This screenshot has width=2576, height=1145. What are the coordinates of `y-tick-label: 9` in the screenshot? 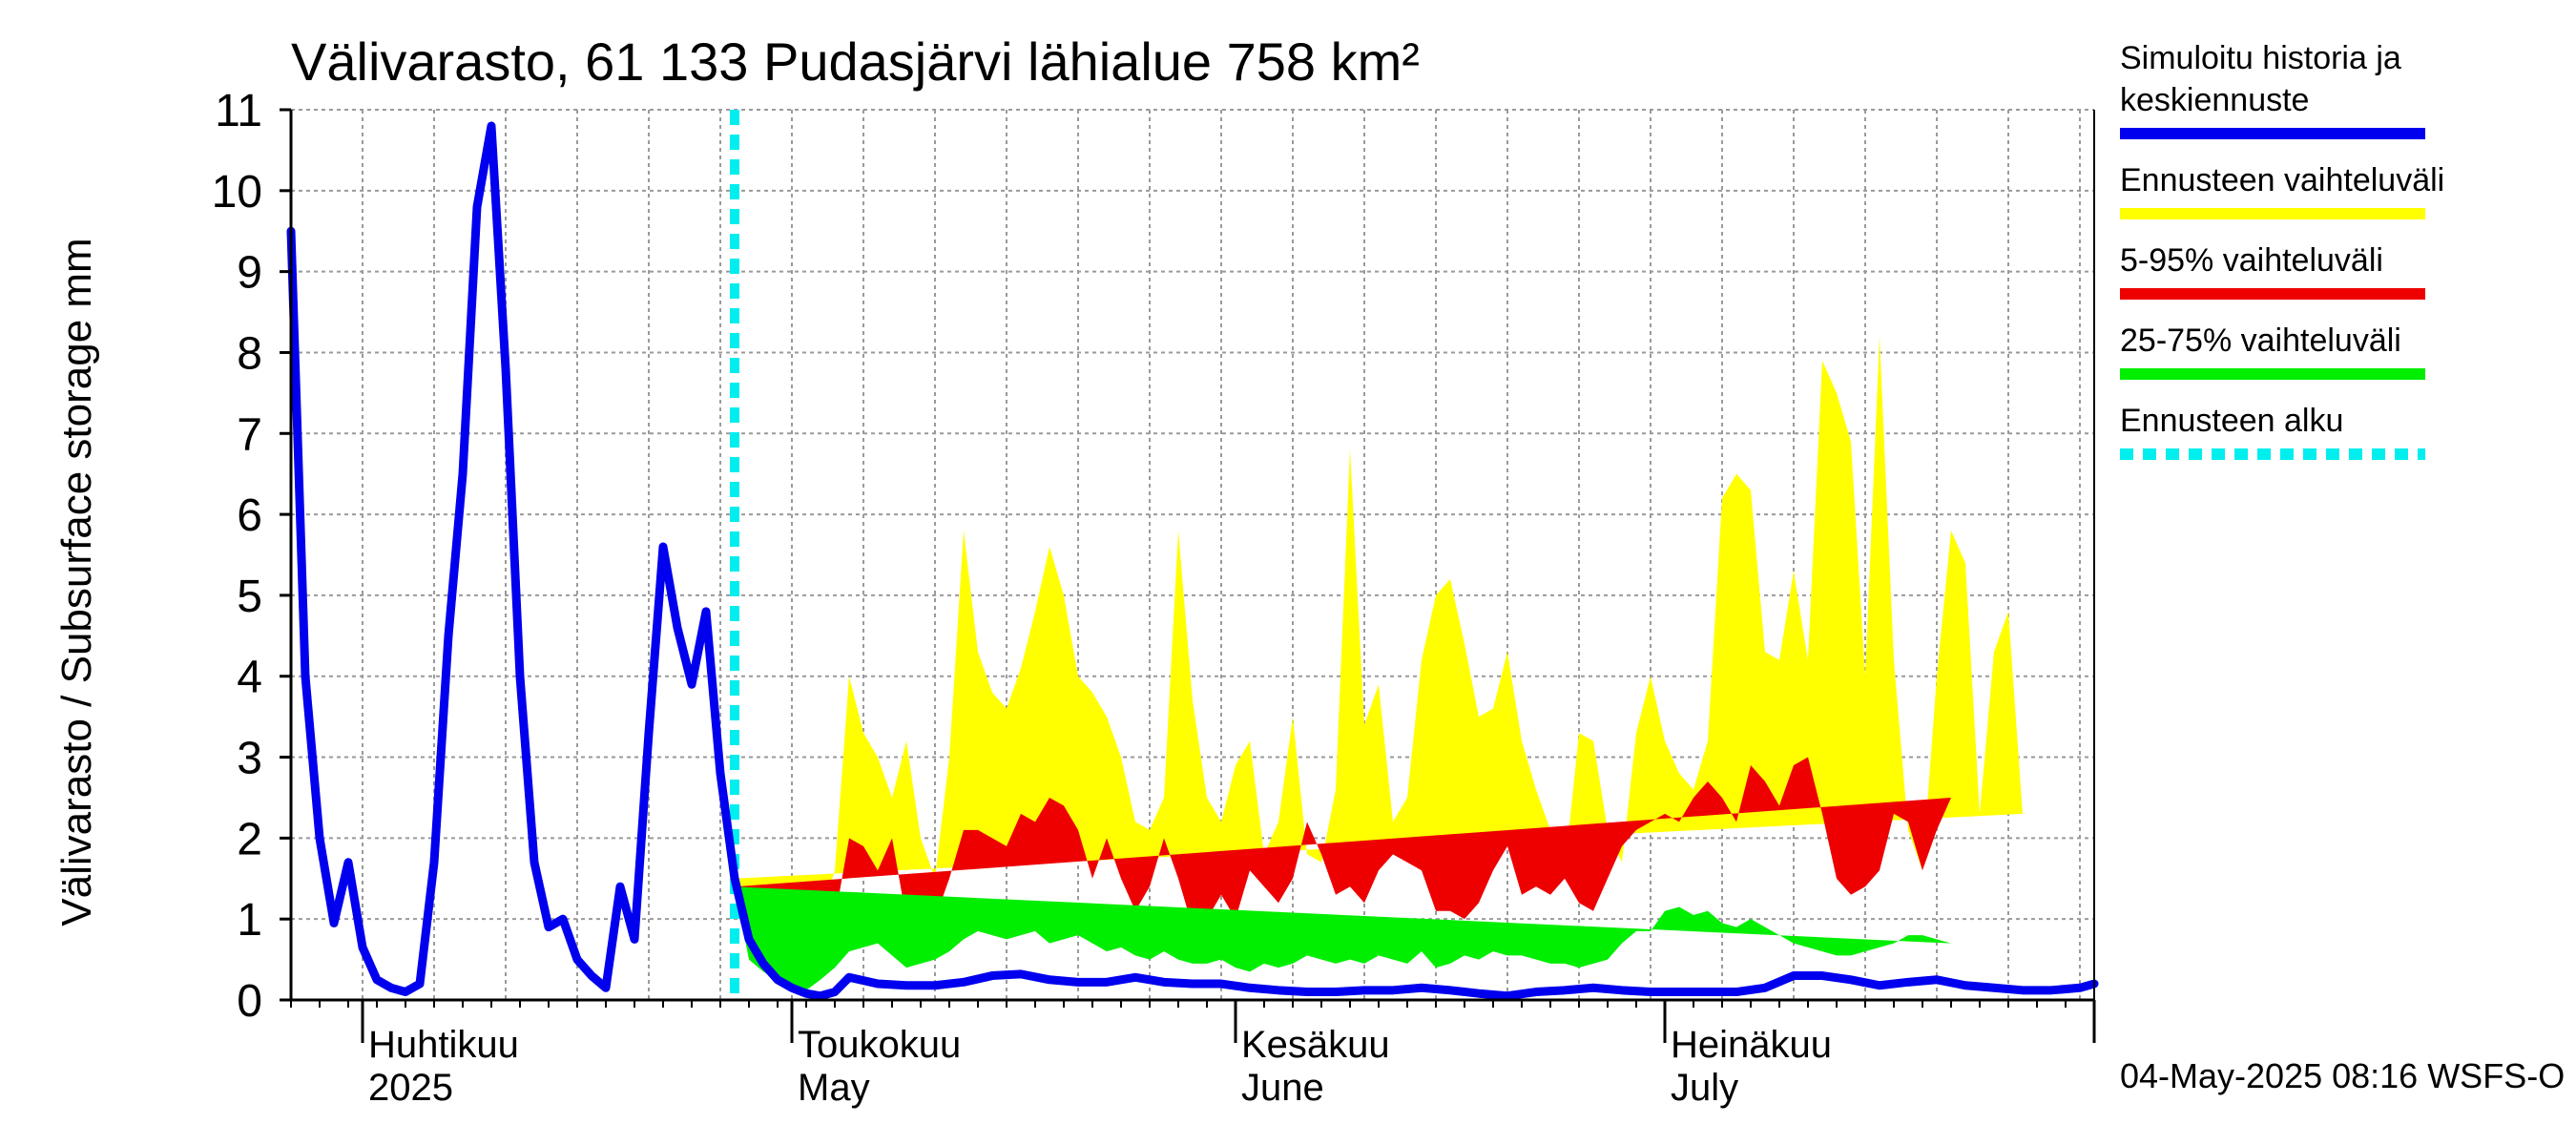 It's located at (249, 273).